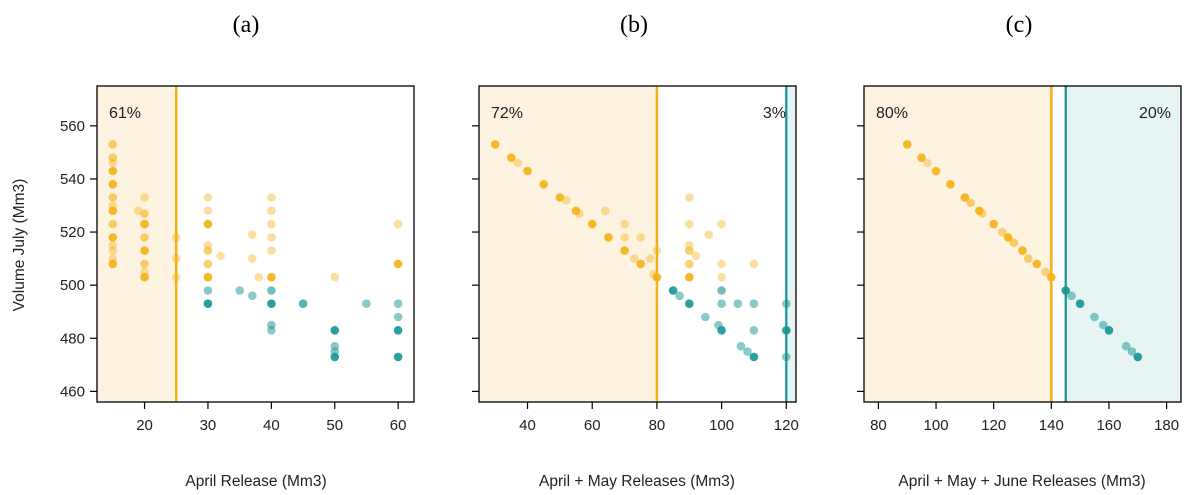 The height and width of the screenshot is (495, 1192). Describe the element at coordinates (1051, 425) in the screenshot. I see `x-tick-label: 140` at that location.